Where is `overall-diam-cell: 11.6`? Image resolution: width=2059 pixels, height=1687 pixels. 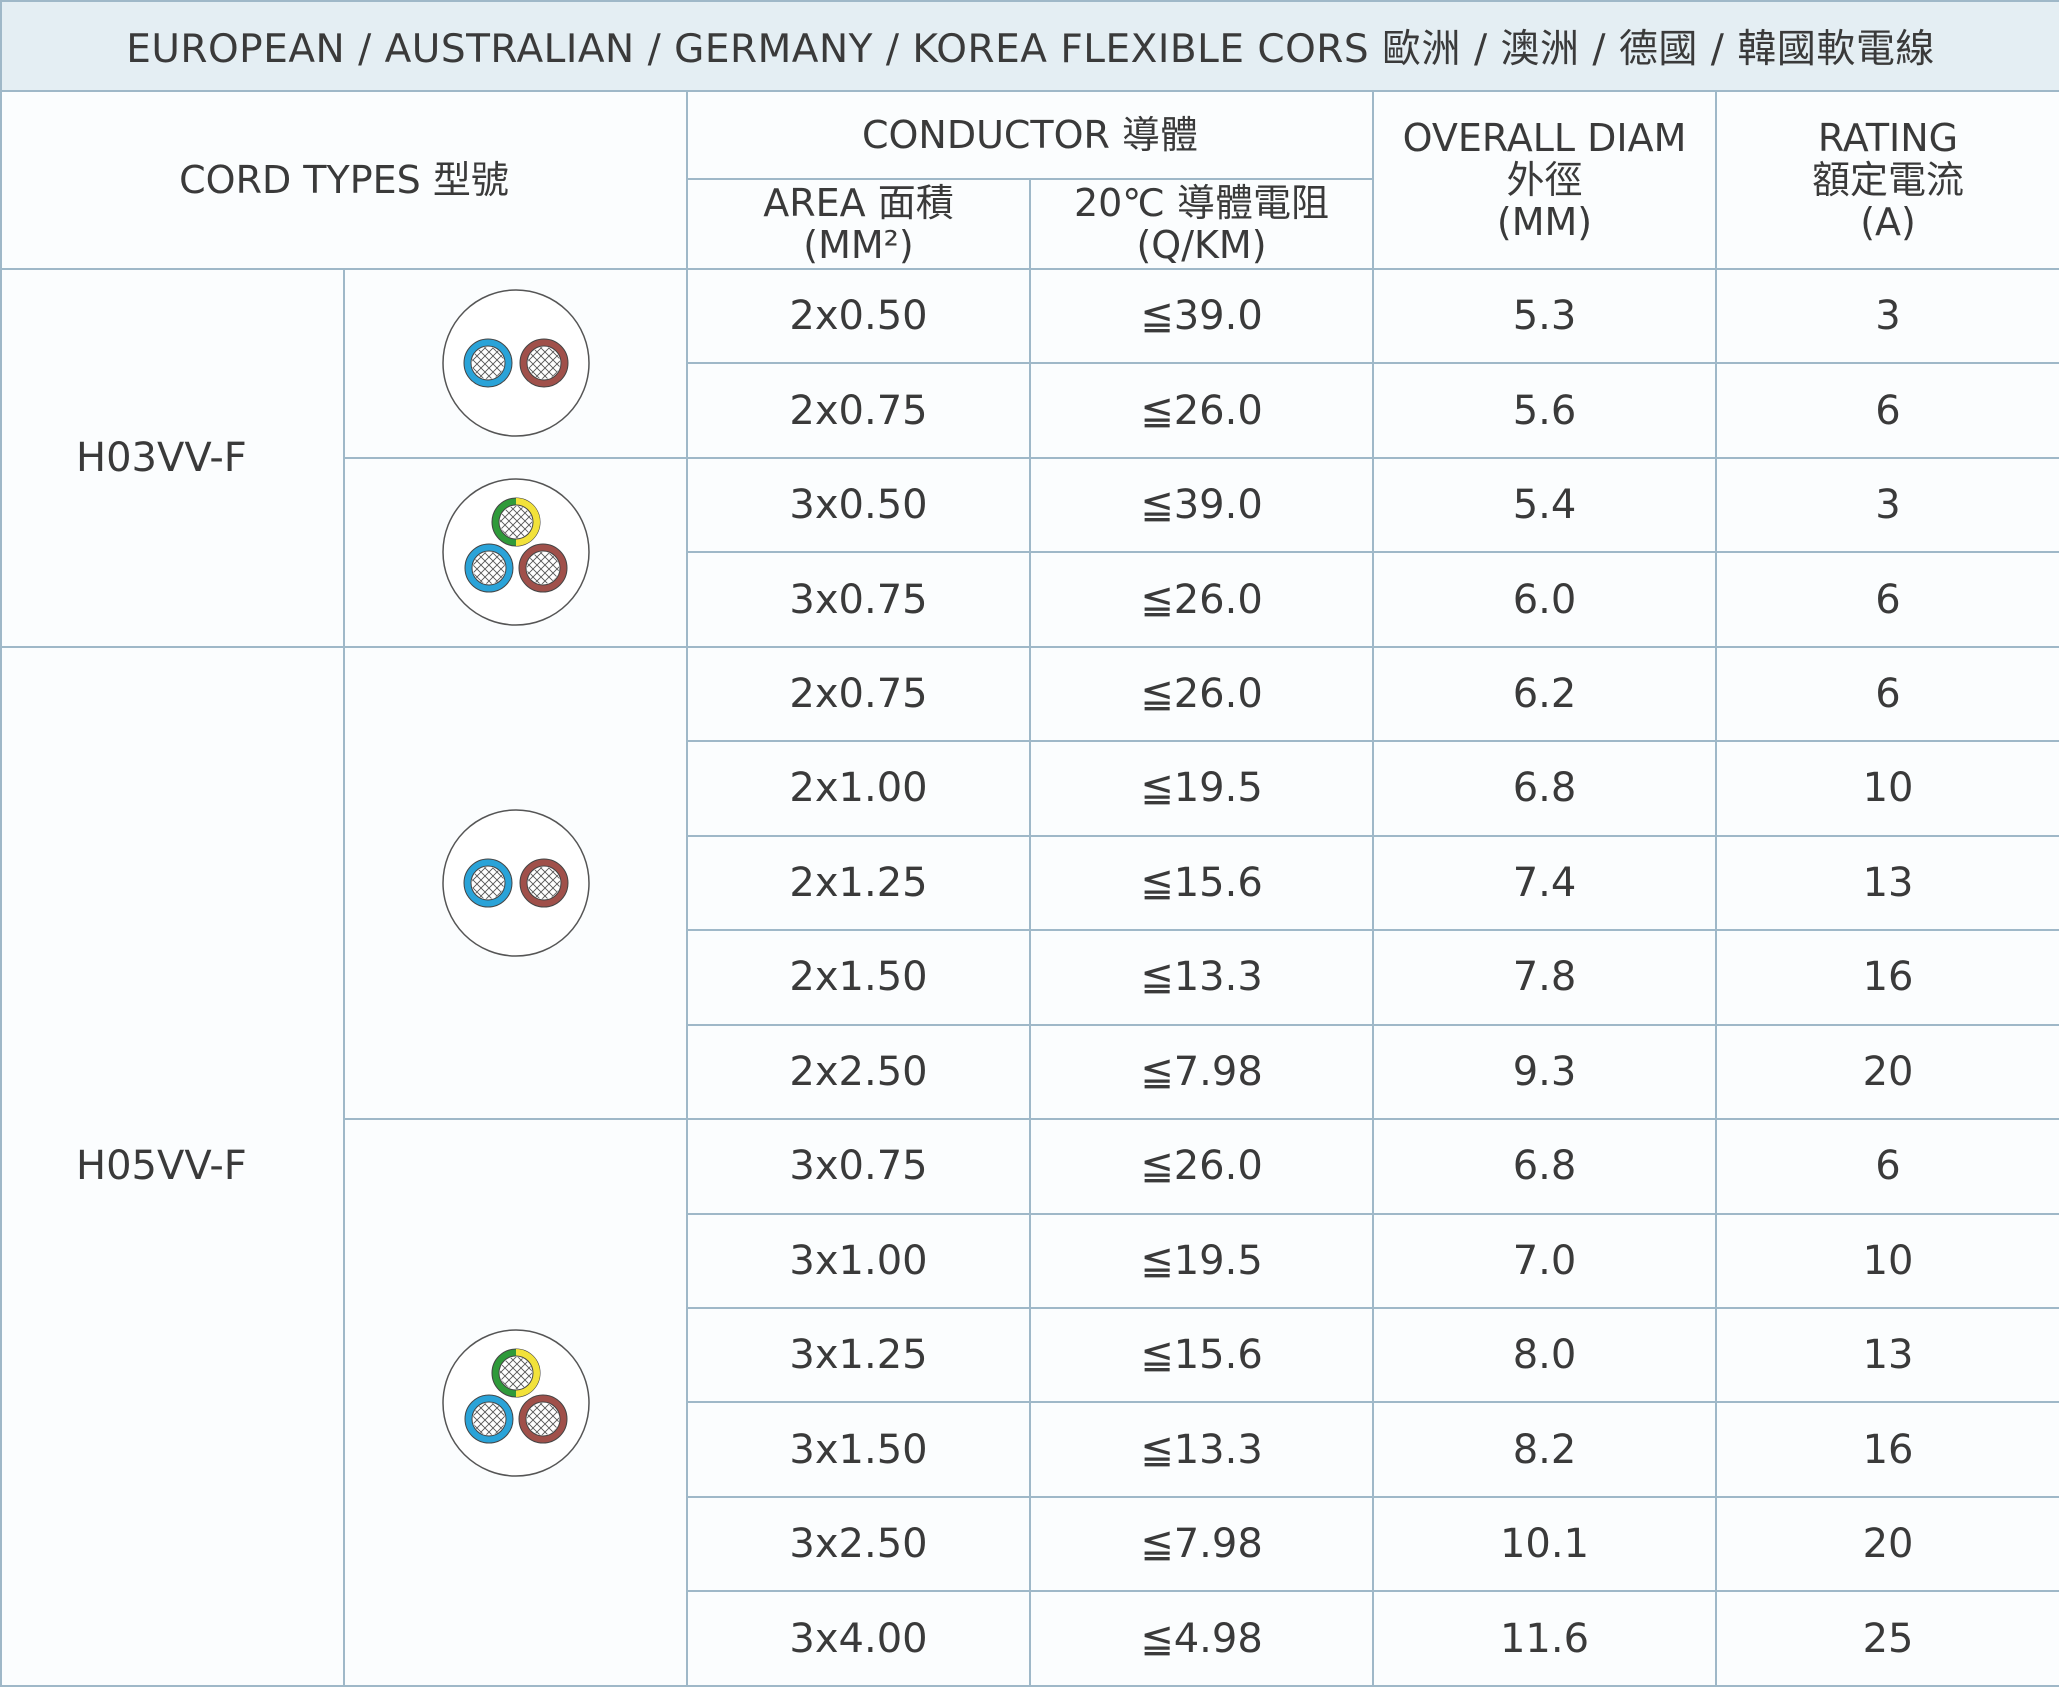
overall-diam-cell: 11.6 is located at coordinates (1544, 1638).